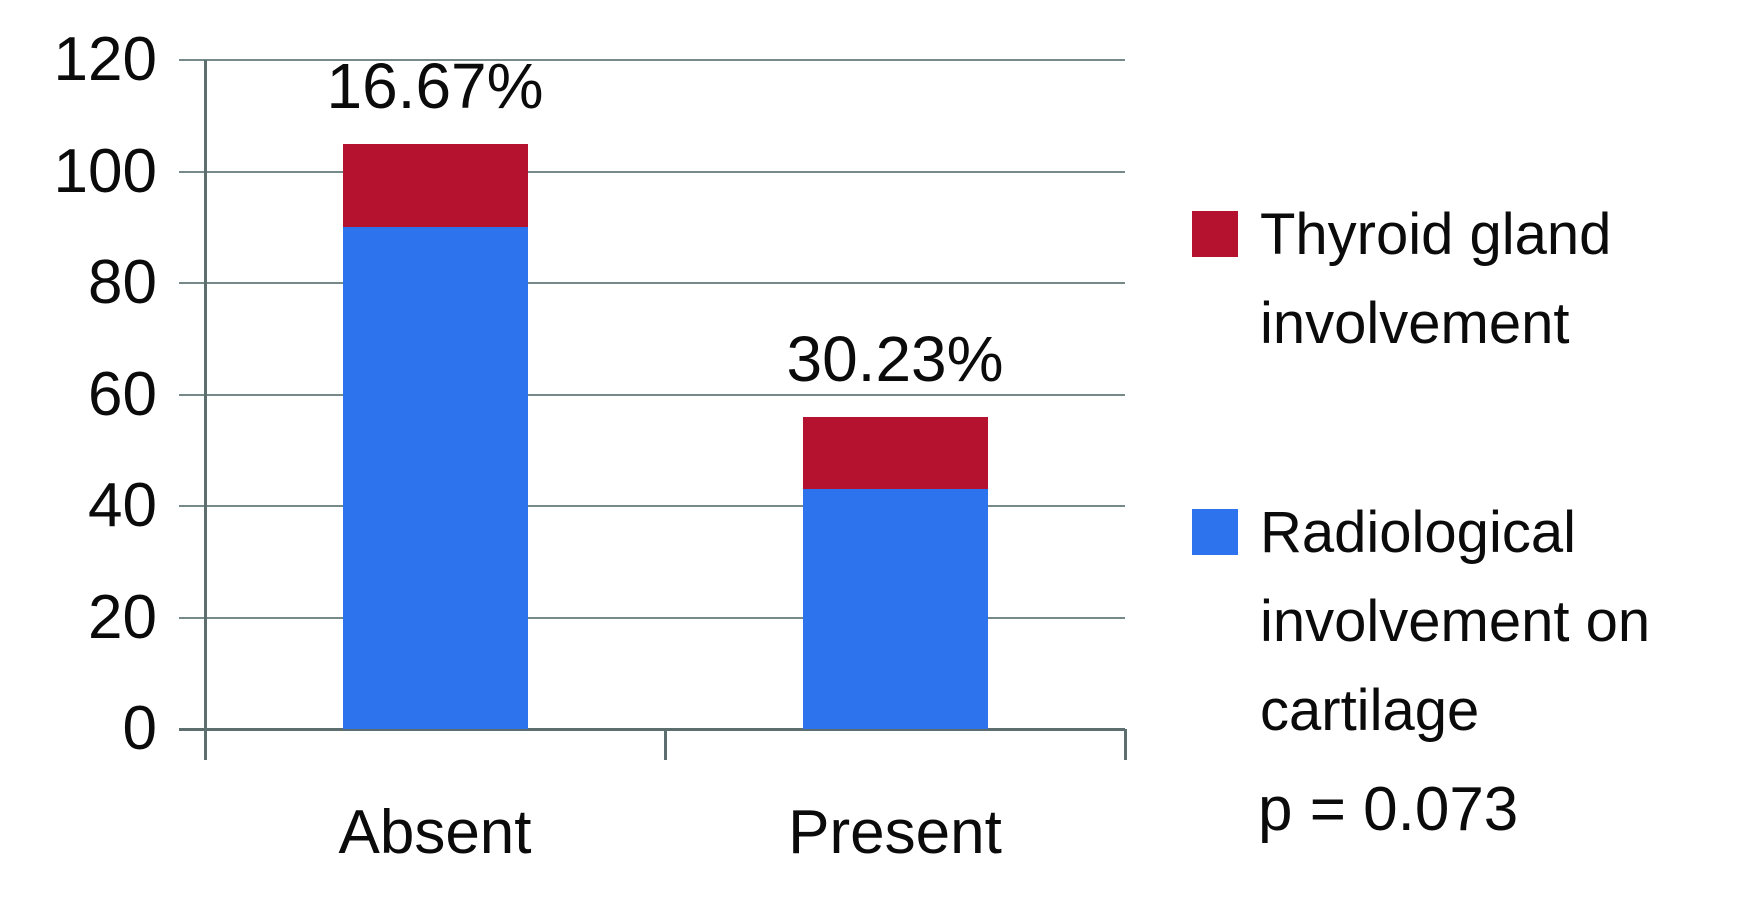 Image resolution: width=1743 pixels, height=917 pixels. I want to click on y-tick-label: 100, so click(105, 171).